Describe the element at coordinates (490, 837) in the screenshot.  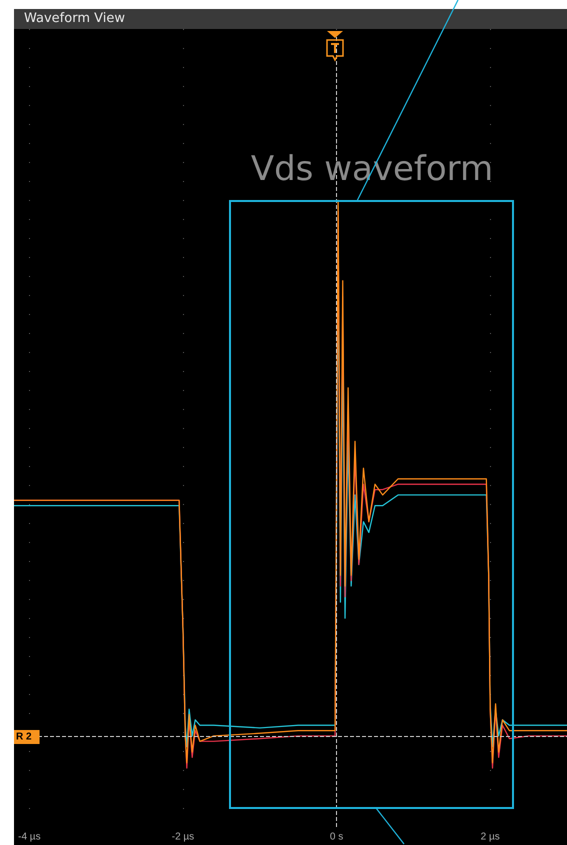
I see `x-tick-label: 2 µs` at that location.